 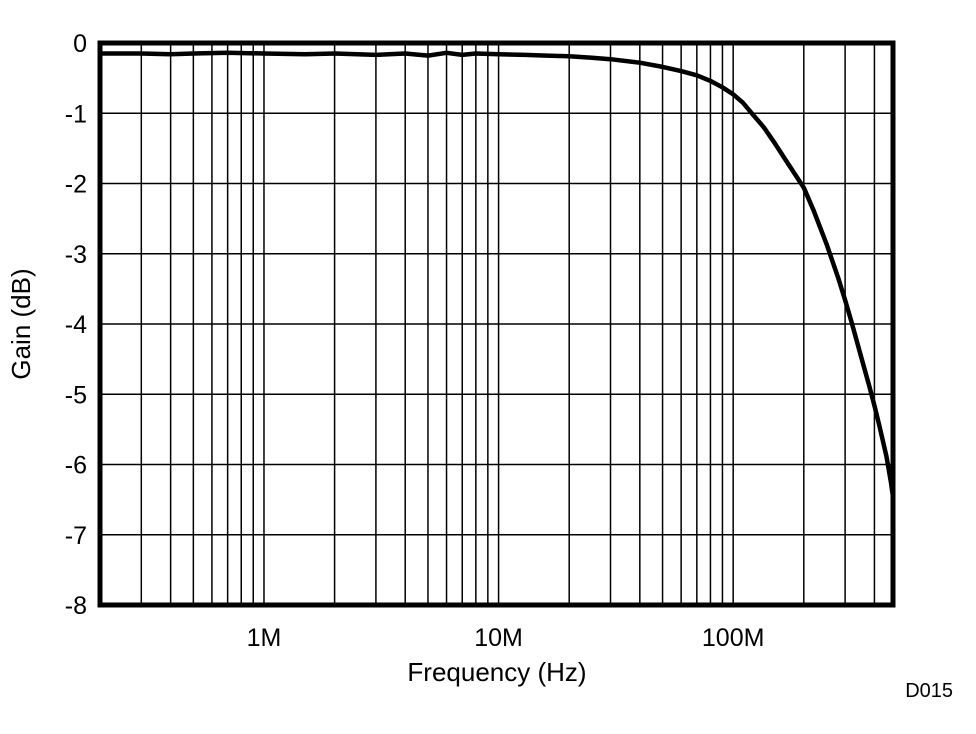 What do you see at coordinates (76, 255) in the screenshot?
I see `y-tick-label: -3` at bounding box center [76, 255].